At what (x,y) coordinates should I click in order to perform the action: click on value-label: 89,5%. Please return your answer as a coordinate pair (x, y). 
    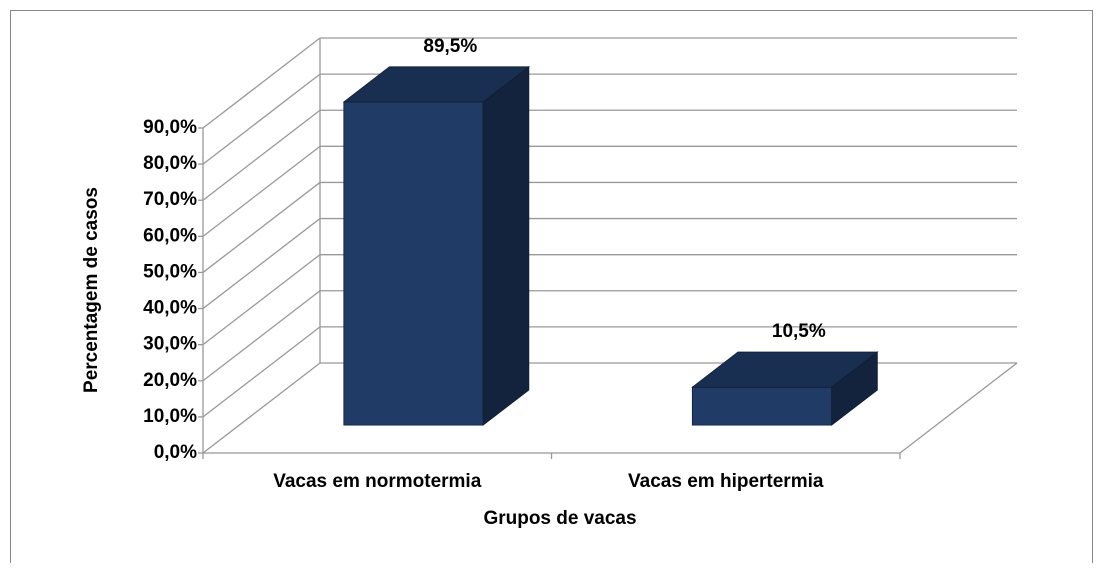
    Looking at the image, I should click on (450, 46).